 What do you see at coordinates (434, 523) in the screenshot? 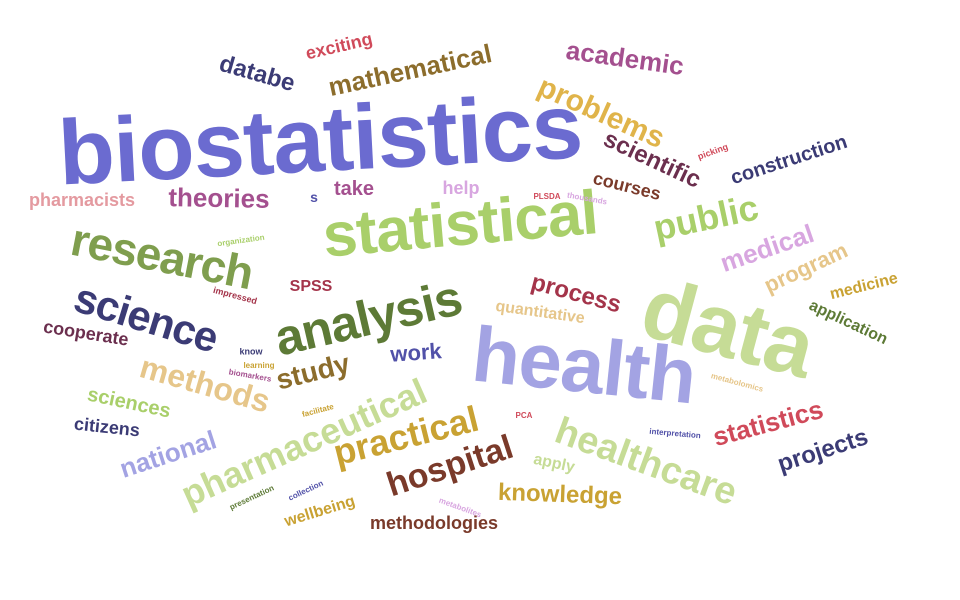
I see `word-methodologies: methodologies` at bounding box center [434, 523].